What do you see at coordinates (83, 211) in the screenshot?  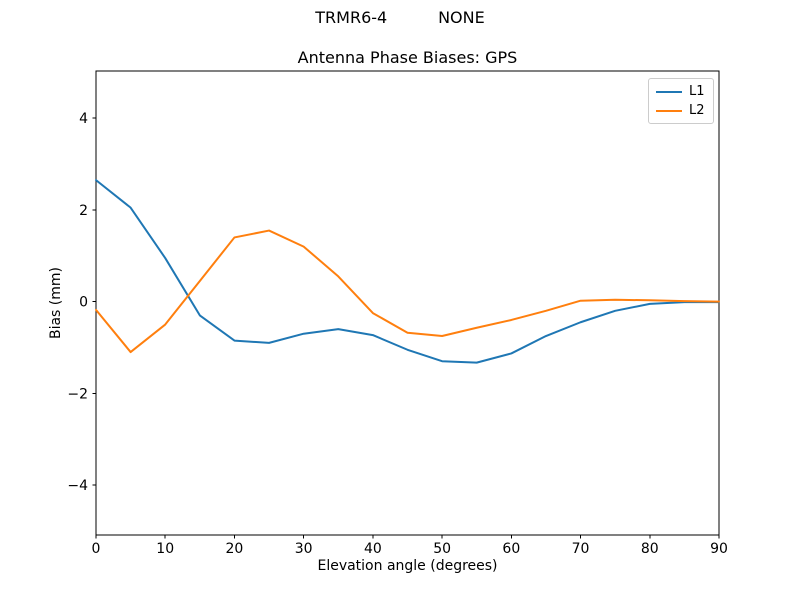 I see `y-tick-label: 2` at bounding box center [83, 211].